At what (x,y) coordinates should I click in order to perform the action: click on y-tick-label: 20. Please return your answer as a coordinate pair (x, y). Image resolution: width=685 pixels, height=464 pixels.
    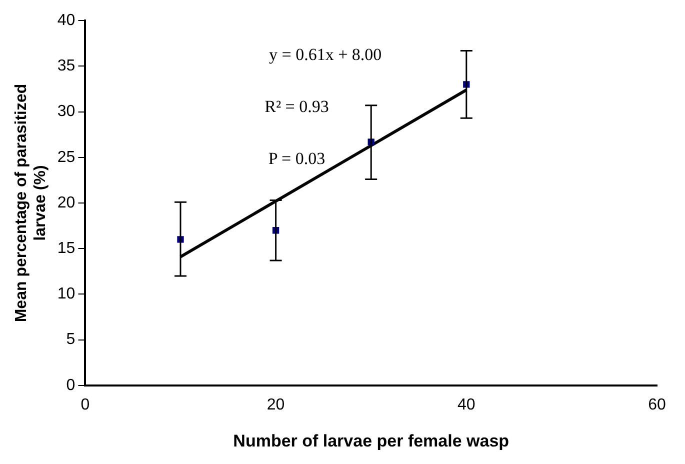
    Looking at the image, I should click on (66, 203).